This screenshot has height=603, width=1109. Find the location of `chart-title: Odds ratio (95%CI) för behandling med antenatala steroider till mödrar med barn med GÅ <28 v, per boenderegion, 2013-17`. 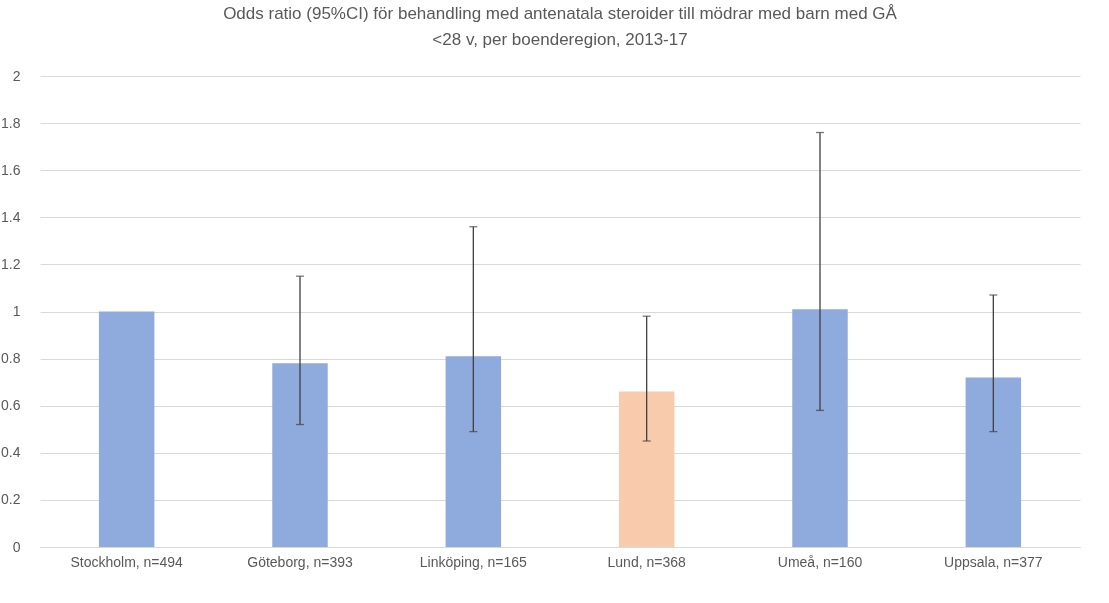

chart-title: Odds ratio (95%CI) för behandling med antenatala steroider till mödrar med barn med GÅ <28 v, per boenderegion, 2013-17 is located at coordinates (560, 26).